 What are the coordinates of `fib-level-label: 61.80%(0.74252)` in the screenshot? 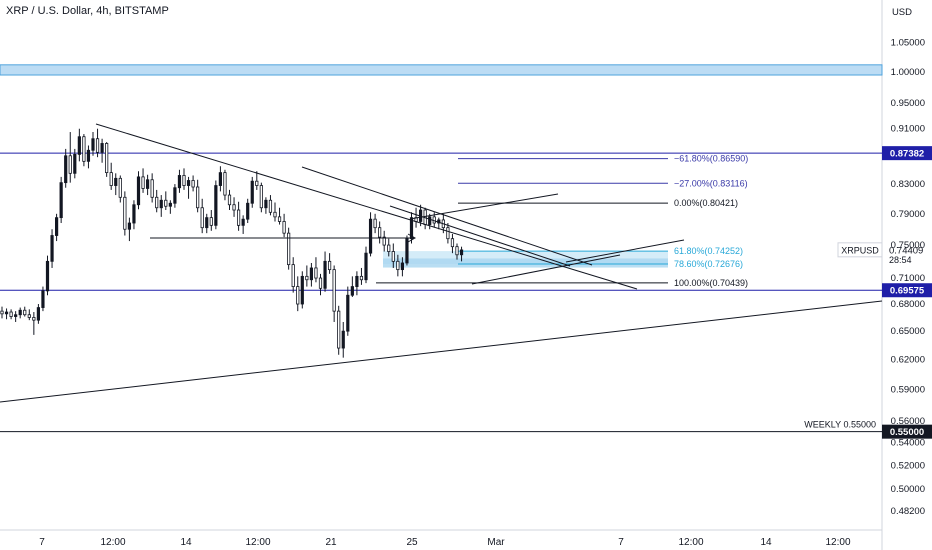 It's located at (708, 251).